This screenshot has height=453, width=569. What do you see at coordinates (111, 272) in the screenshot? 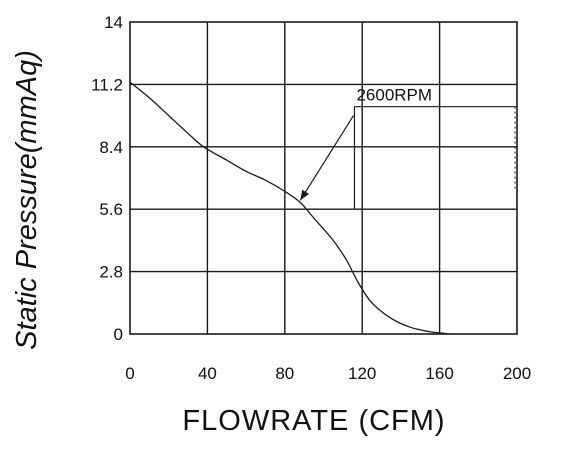
I see `y-tick-label: 2.8` at bounding box center [111, 272].